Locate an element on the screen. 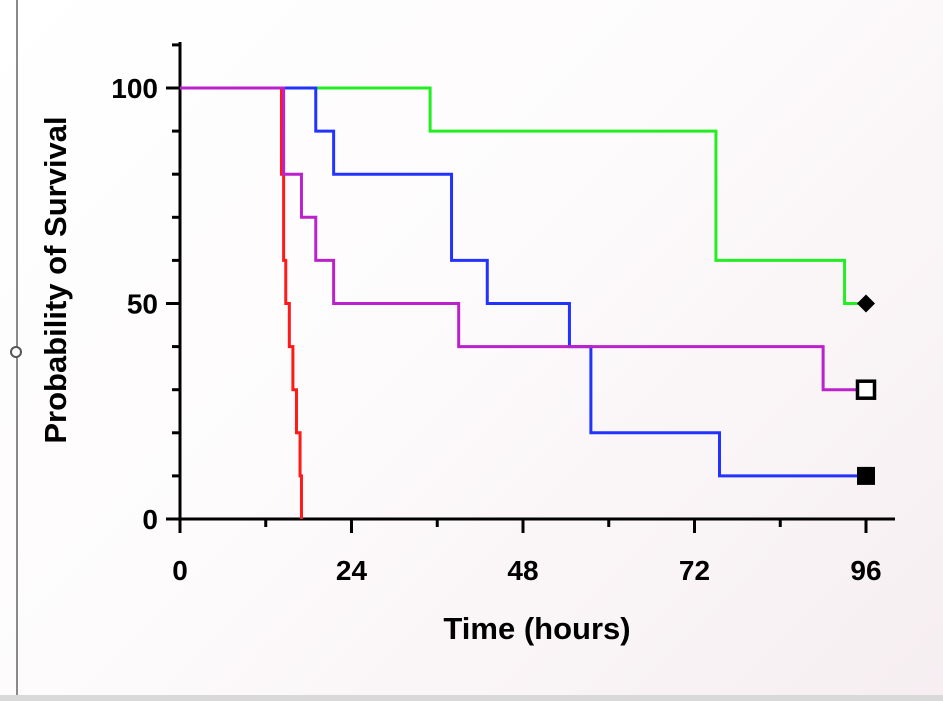 The height and width of the screenshot is (701, 943). x-tick-label: 48 is located at coordinates (522, 570).